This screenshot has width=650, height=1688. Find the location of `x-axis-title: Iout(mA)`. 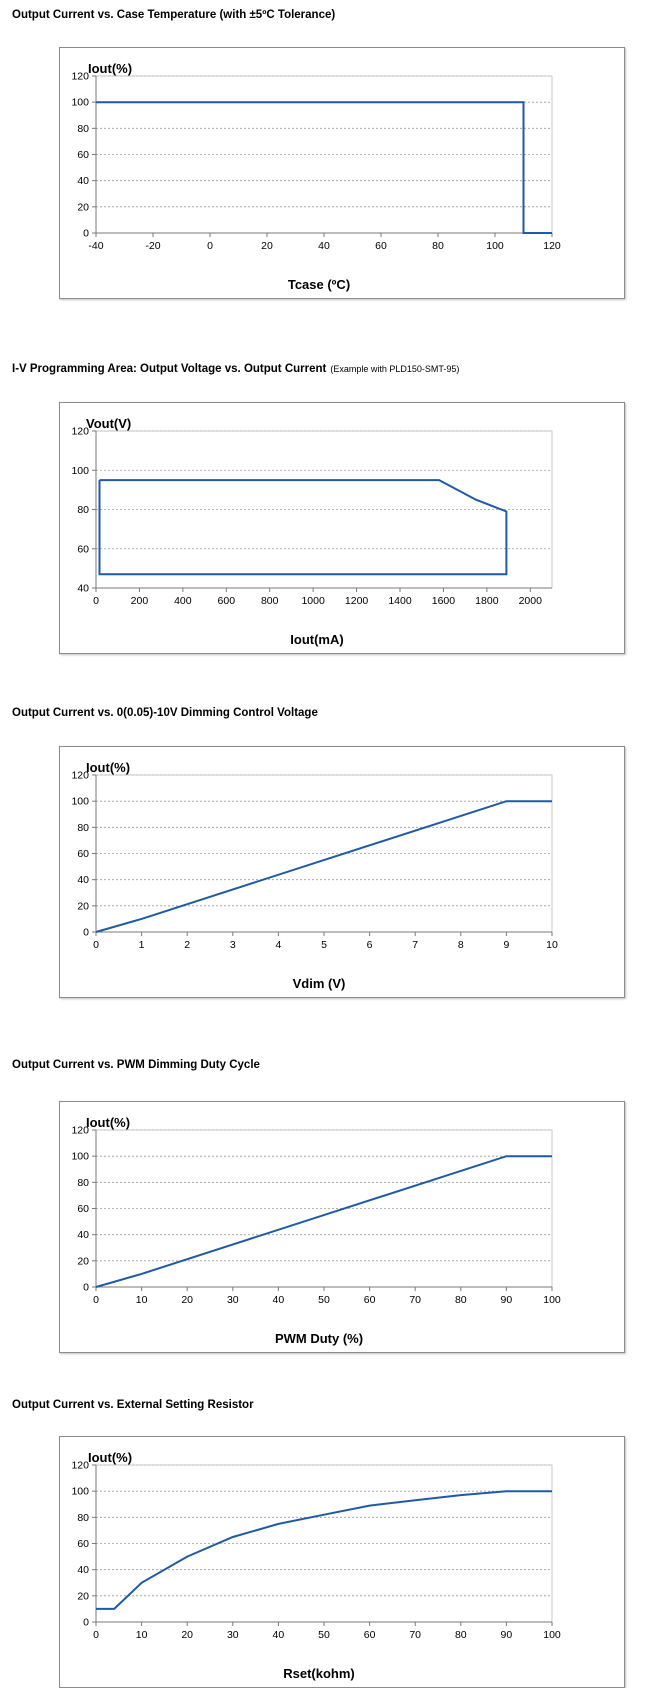

x-axis-title: Iout(mA) is located at coordinates (316, 639).